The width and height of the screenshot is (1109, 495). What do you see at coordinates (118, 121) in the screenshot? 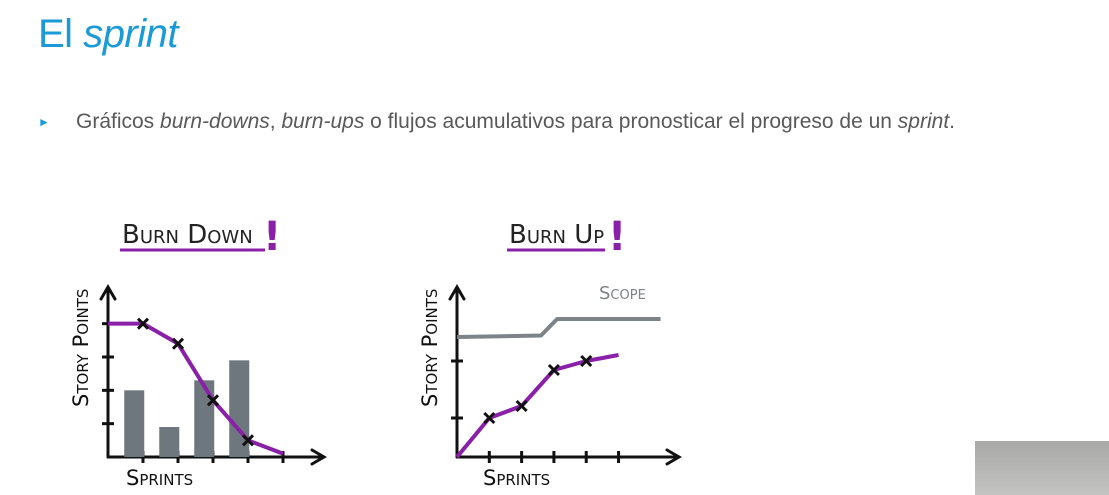
I see `bullet-text-1: Gráficos` at bounding box center [118, 121].